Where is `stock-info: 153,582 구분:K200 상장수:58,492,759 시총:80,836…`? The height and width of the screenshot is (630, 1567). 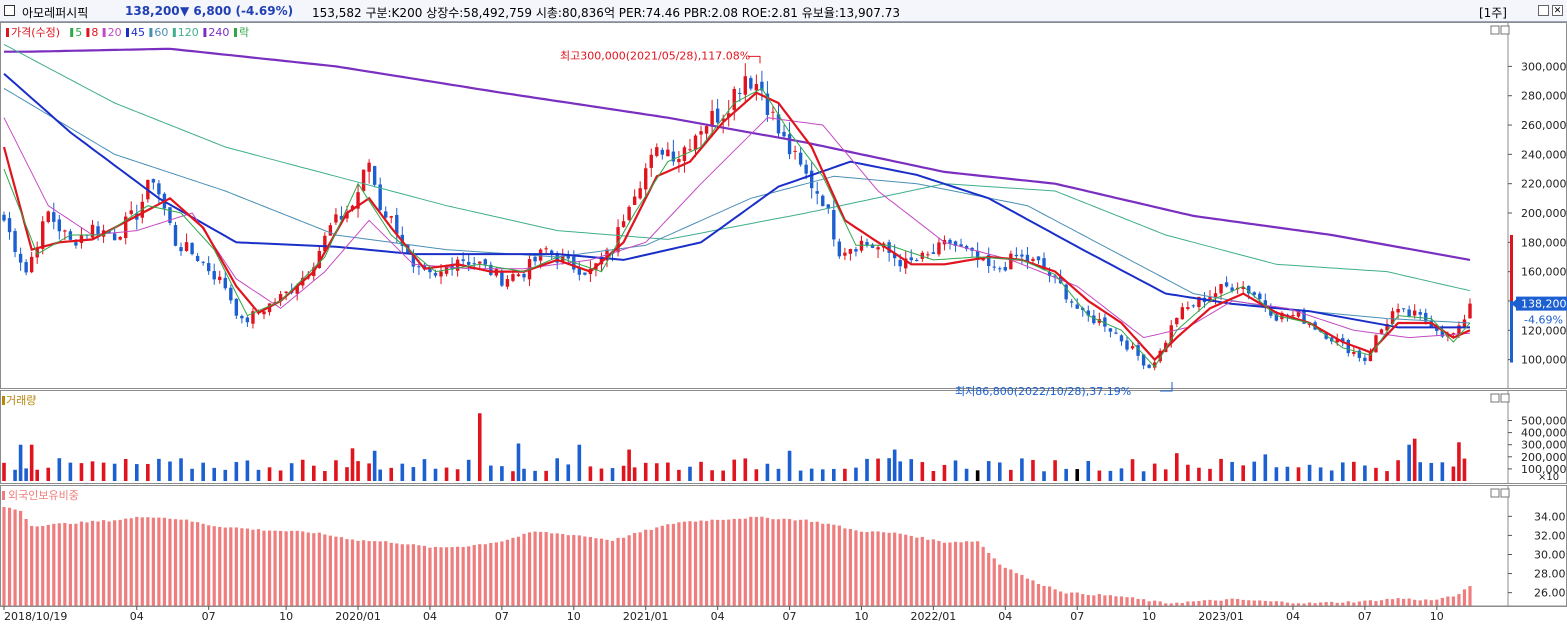
stock-info: 153,582 구분:K200 상장수:58,492,759 시총:80,836… is located at coordinates (606, 13).